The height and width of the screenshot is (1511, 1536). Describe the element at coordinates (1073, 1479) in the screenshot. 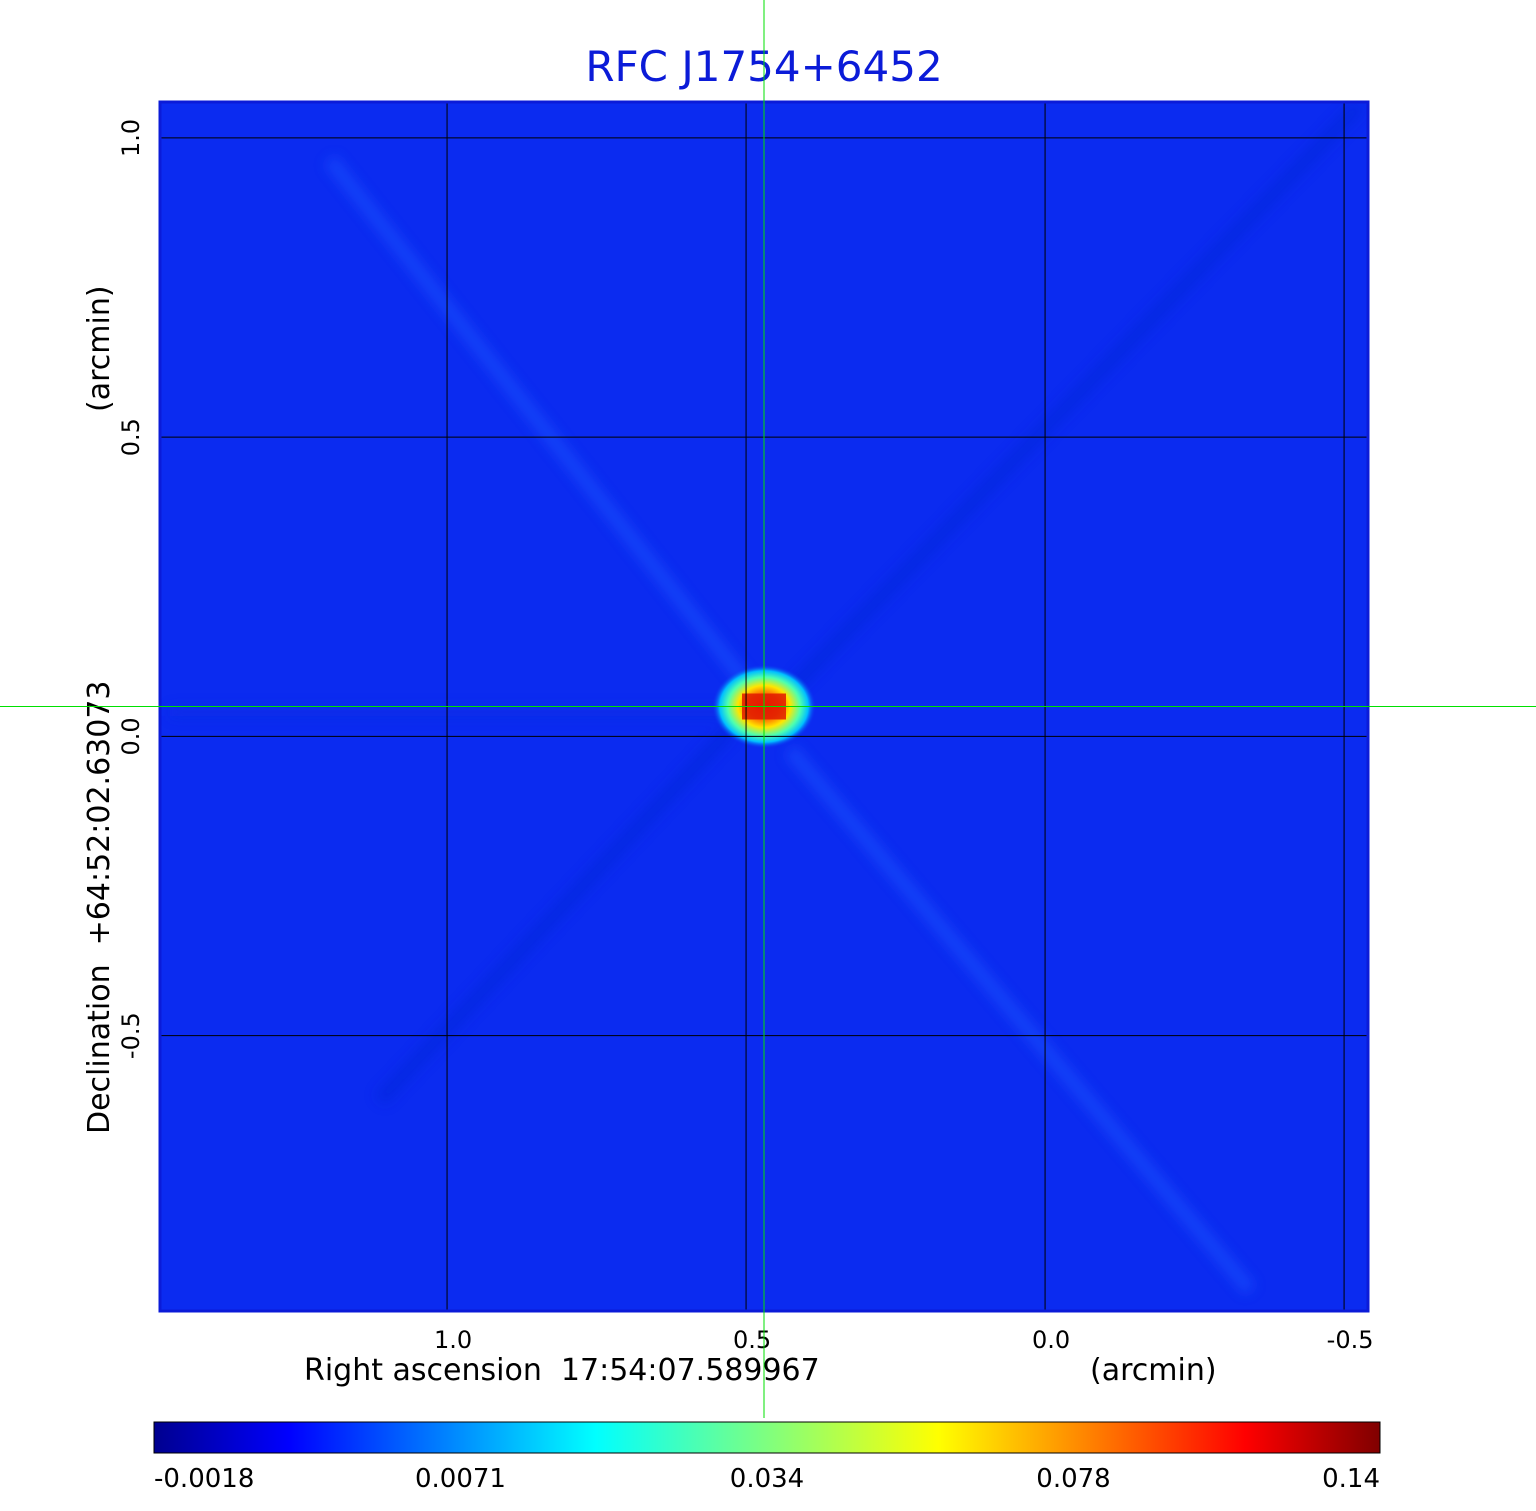

I see `colorbar-tick-label: 0.078` at that location.